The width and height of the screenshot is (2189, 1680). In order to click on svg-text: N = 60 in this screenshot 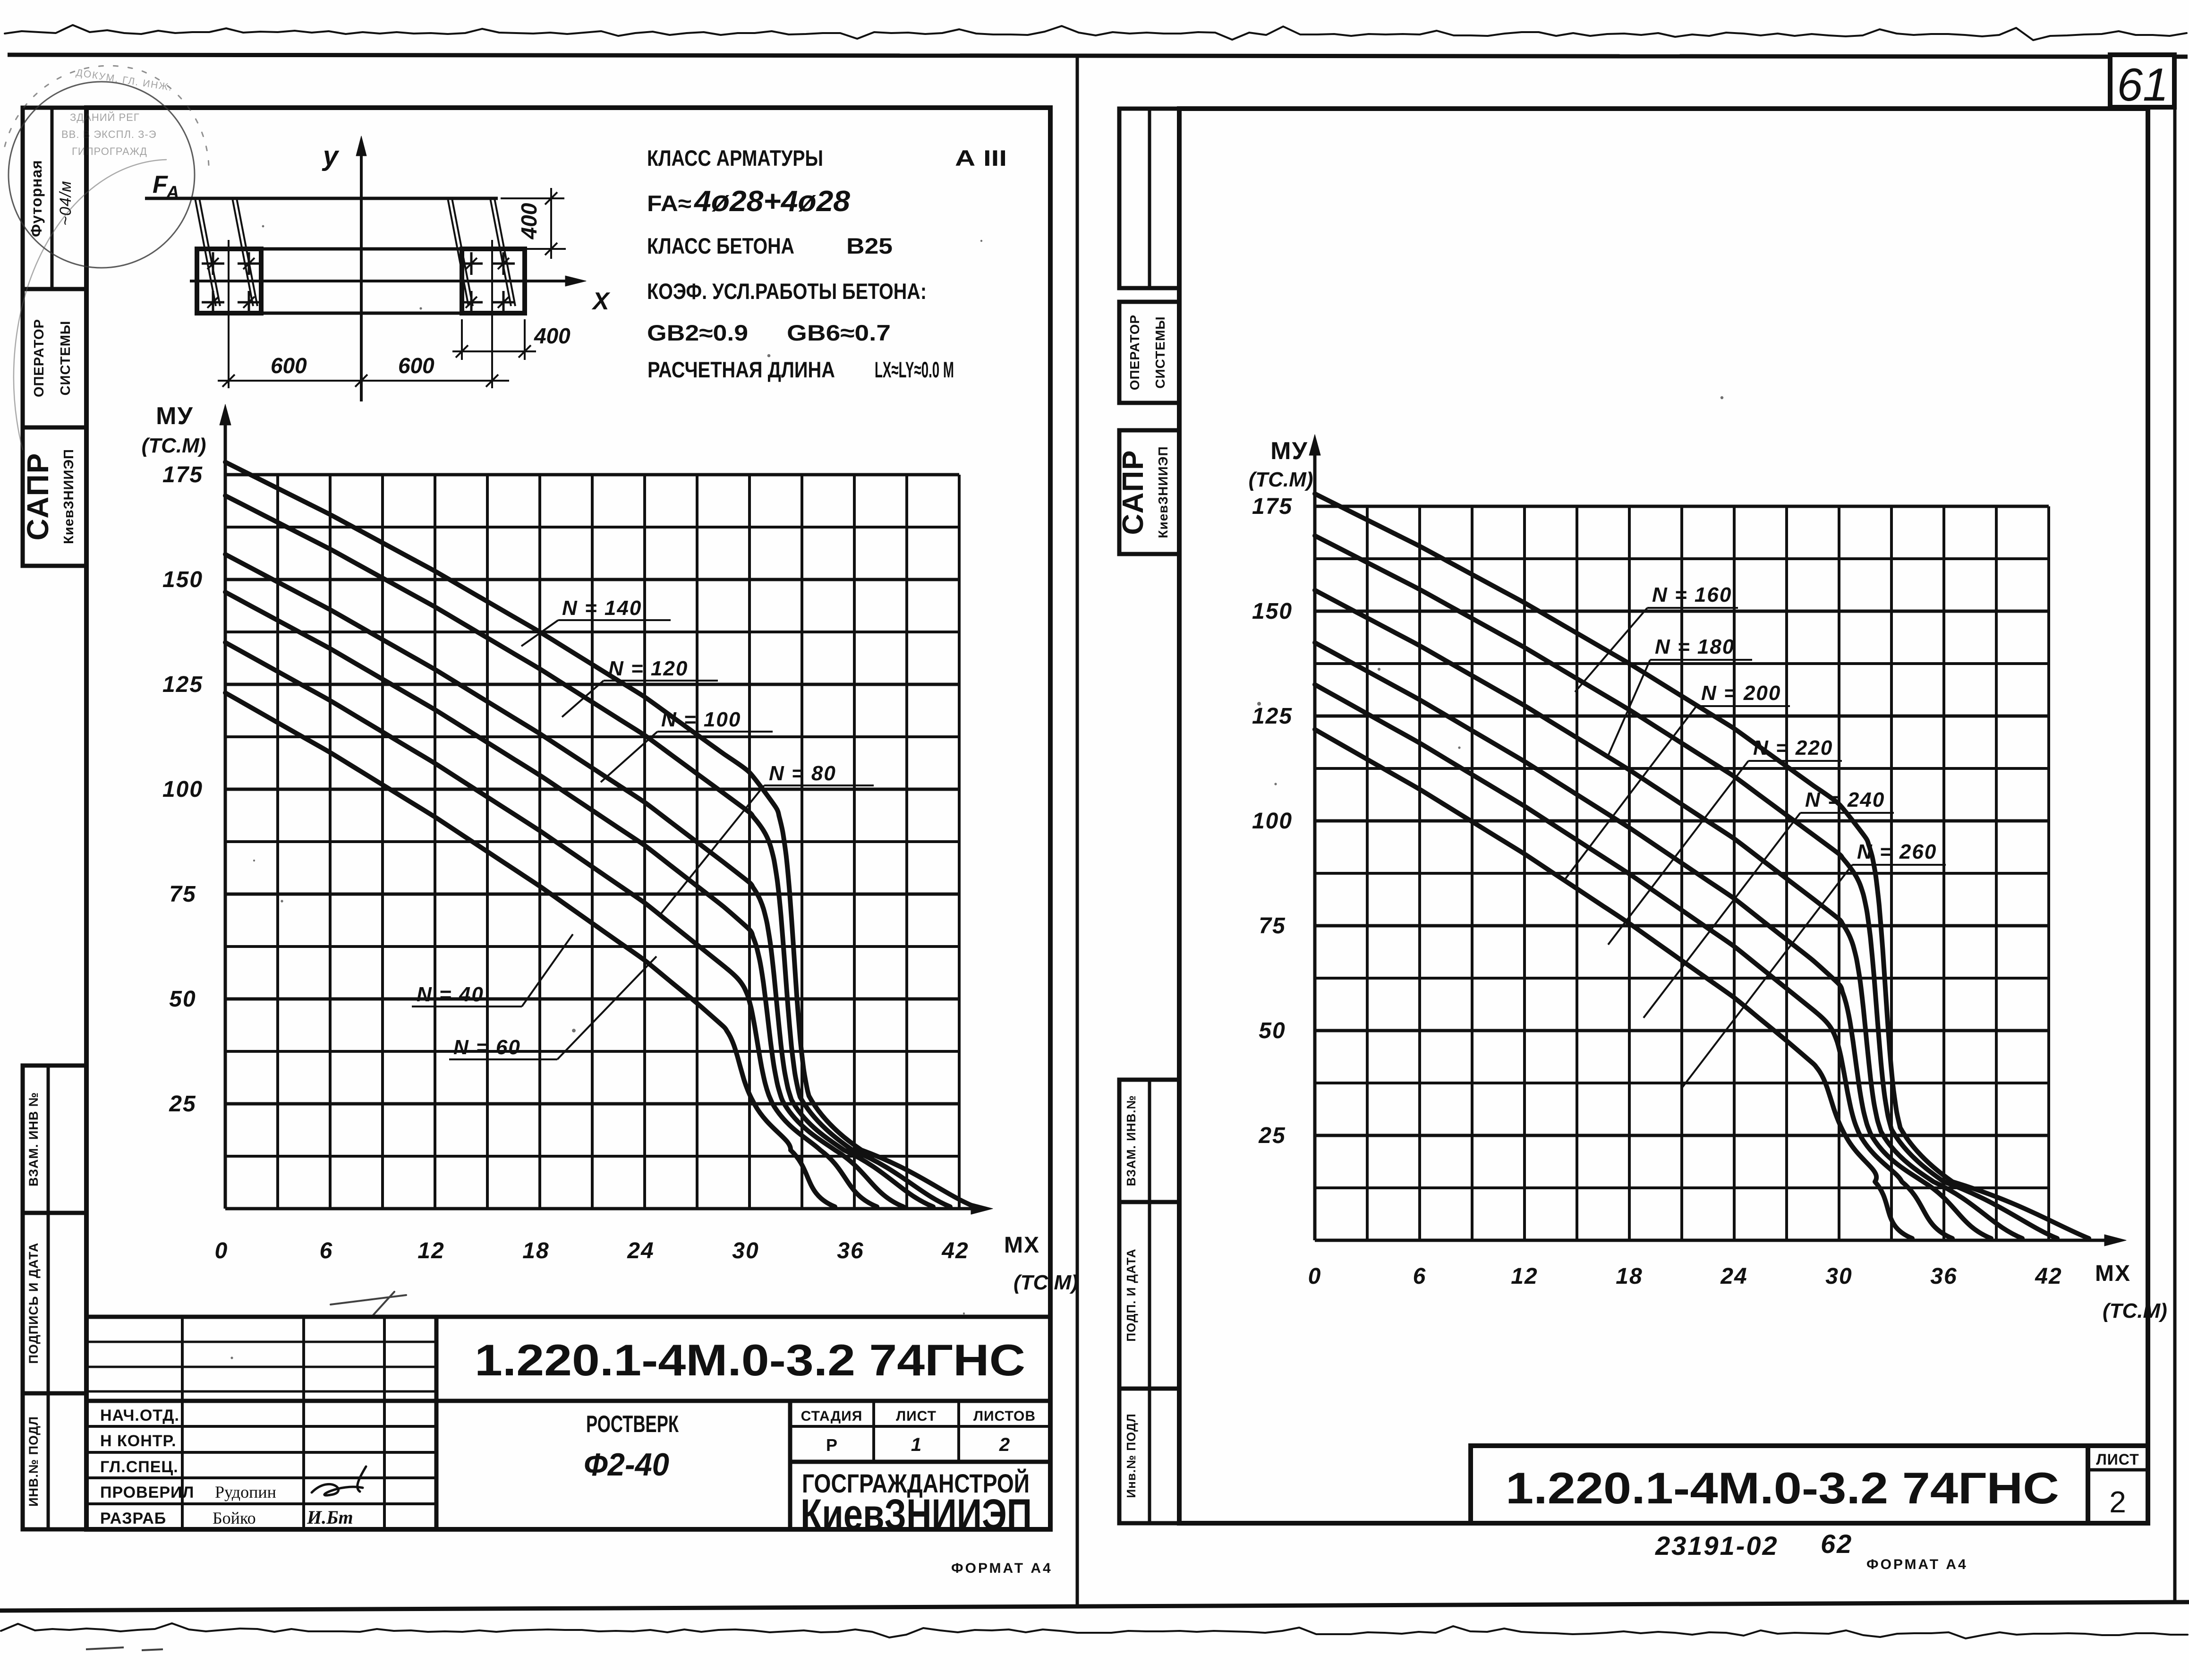, I will do `click(487, 1047)`.